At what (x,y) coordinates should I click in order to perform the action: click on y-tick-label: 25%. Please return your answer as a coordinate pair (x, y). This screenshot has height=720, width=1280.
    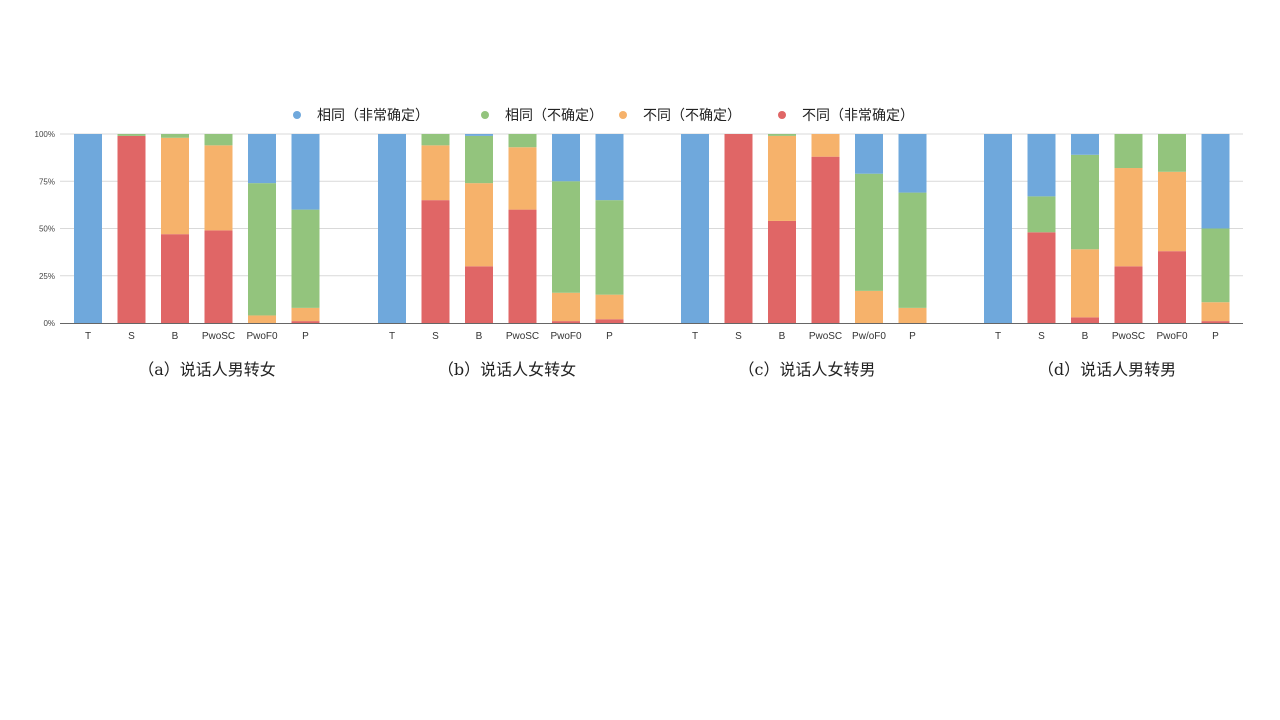
    Looking at the image, I should click on (47, 276).